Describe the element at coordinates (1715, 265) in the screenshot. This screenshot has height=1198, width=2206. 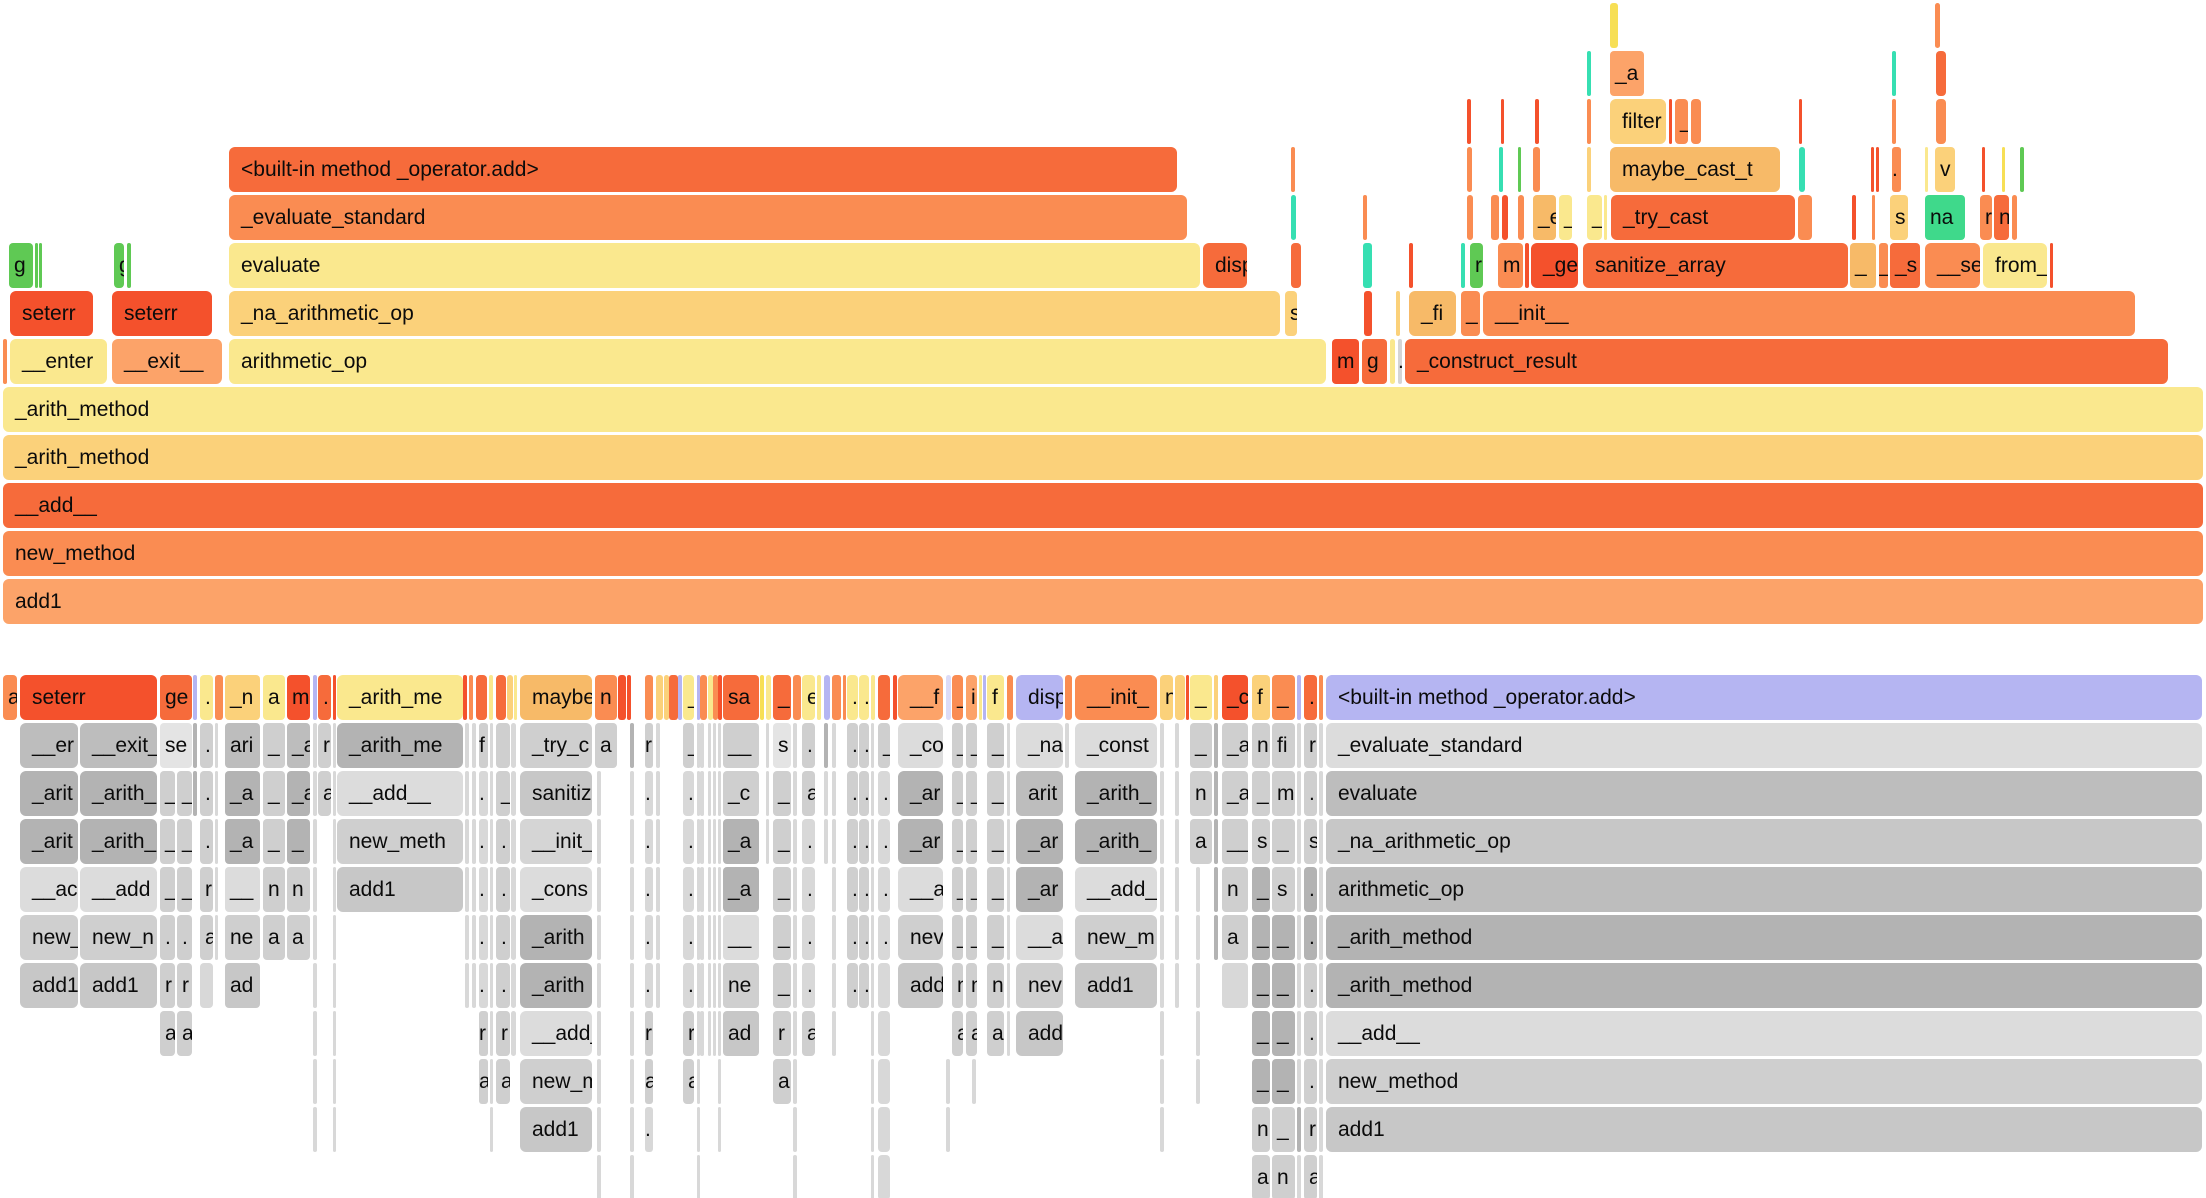
I see `frame-bar: sanitize_array` at that location.